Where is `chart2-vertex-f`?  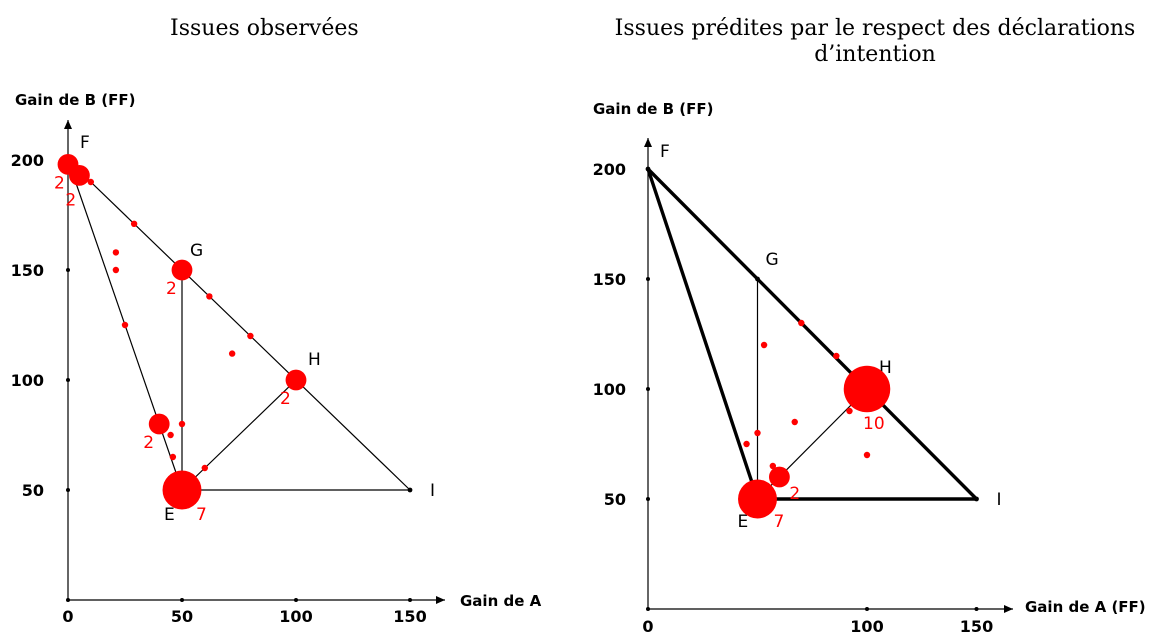
chart2-vertex-f is located at coordinates (648, 169).